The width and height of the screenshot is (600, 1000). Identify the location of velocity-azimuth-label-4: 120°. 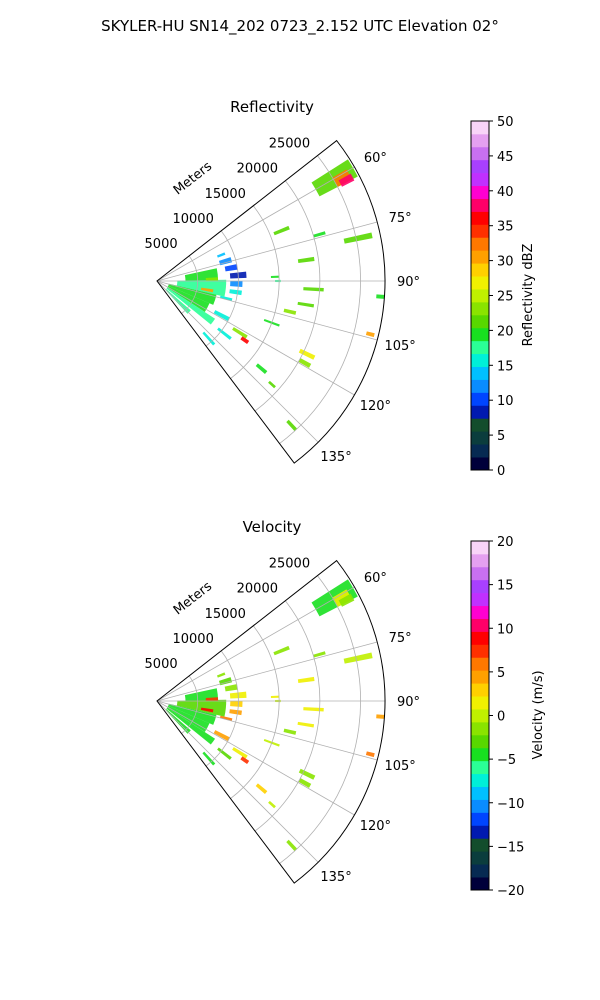
(375, 826).